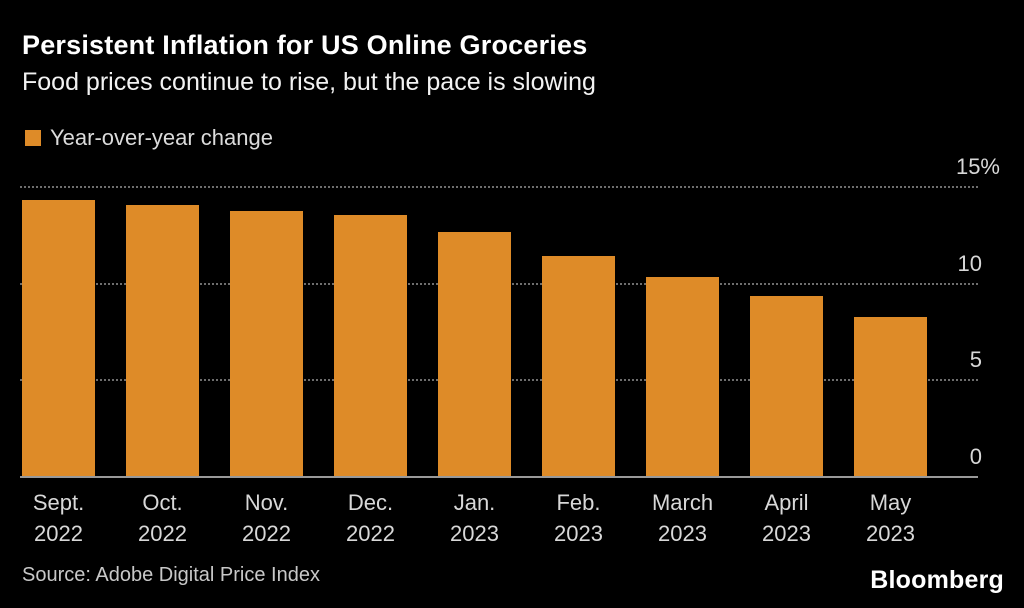 The image size is (1024, 608). Describe the element at coordinates (578, 365) in the screenshot. I see `bar-feb-2023` at that location.